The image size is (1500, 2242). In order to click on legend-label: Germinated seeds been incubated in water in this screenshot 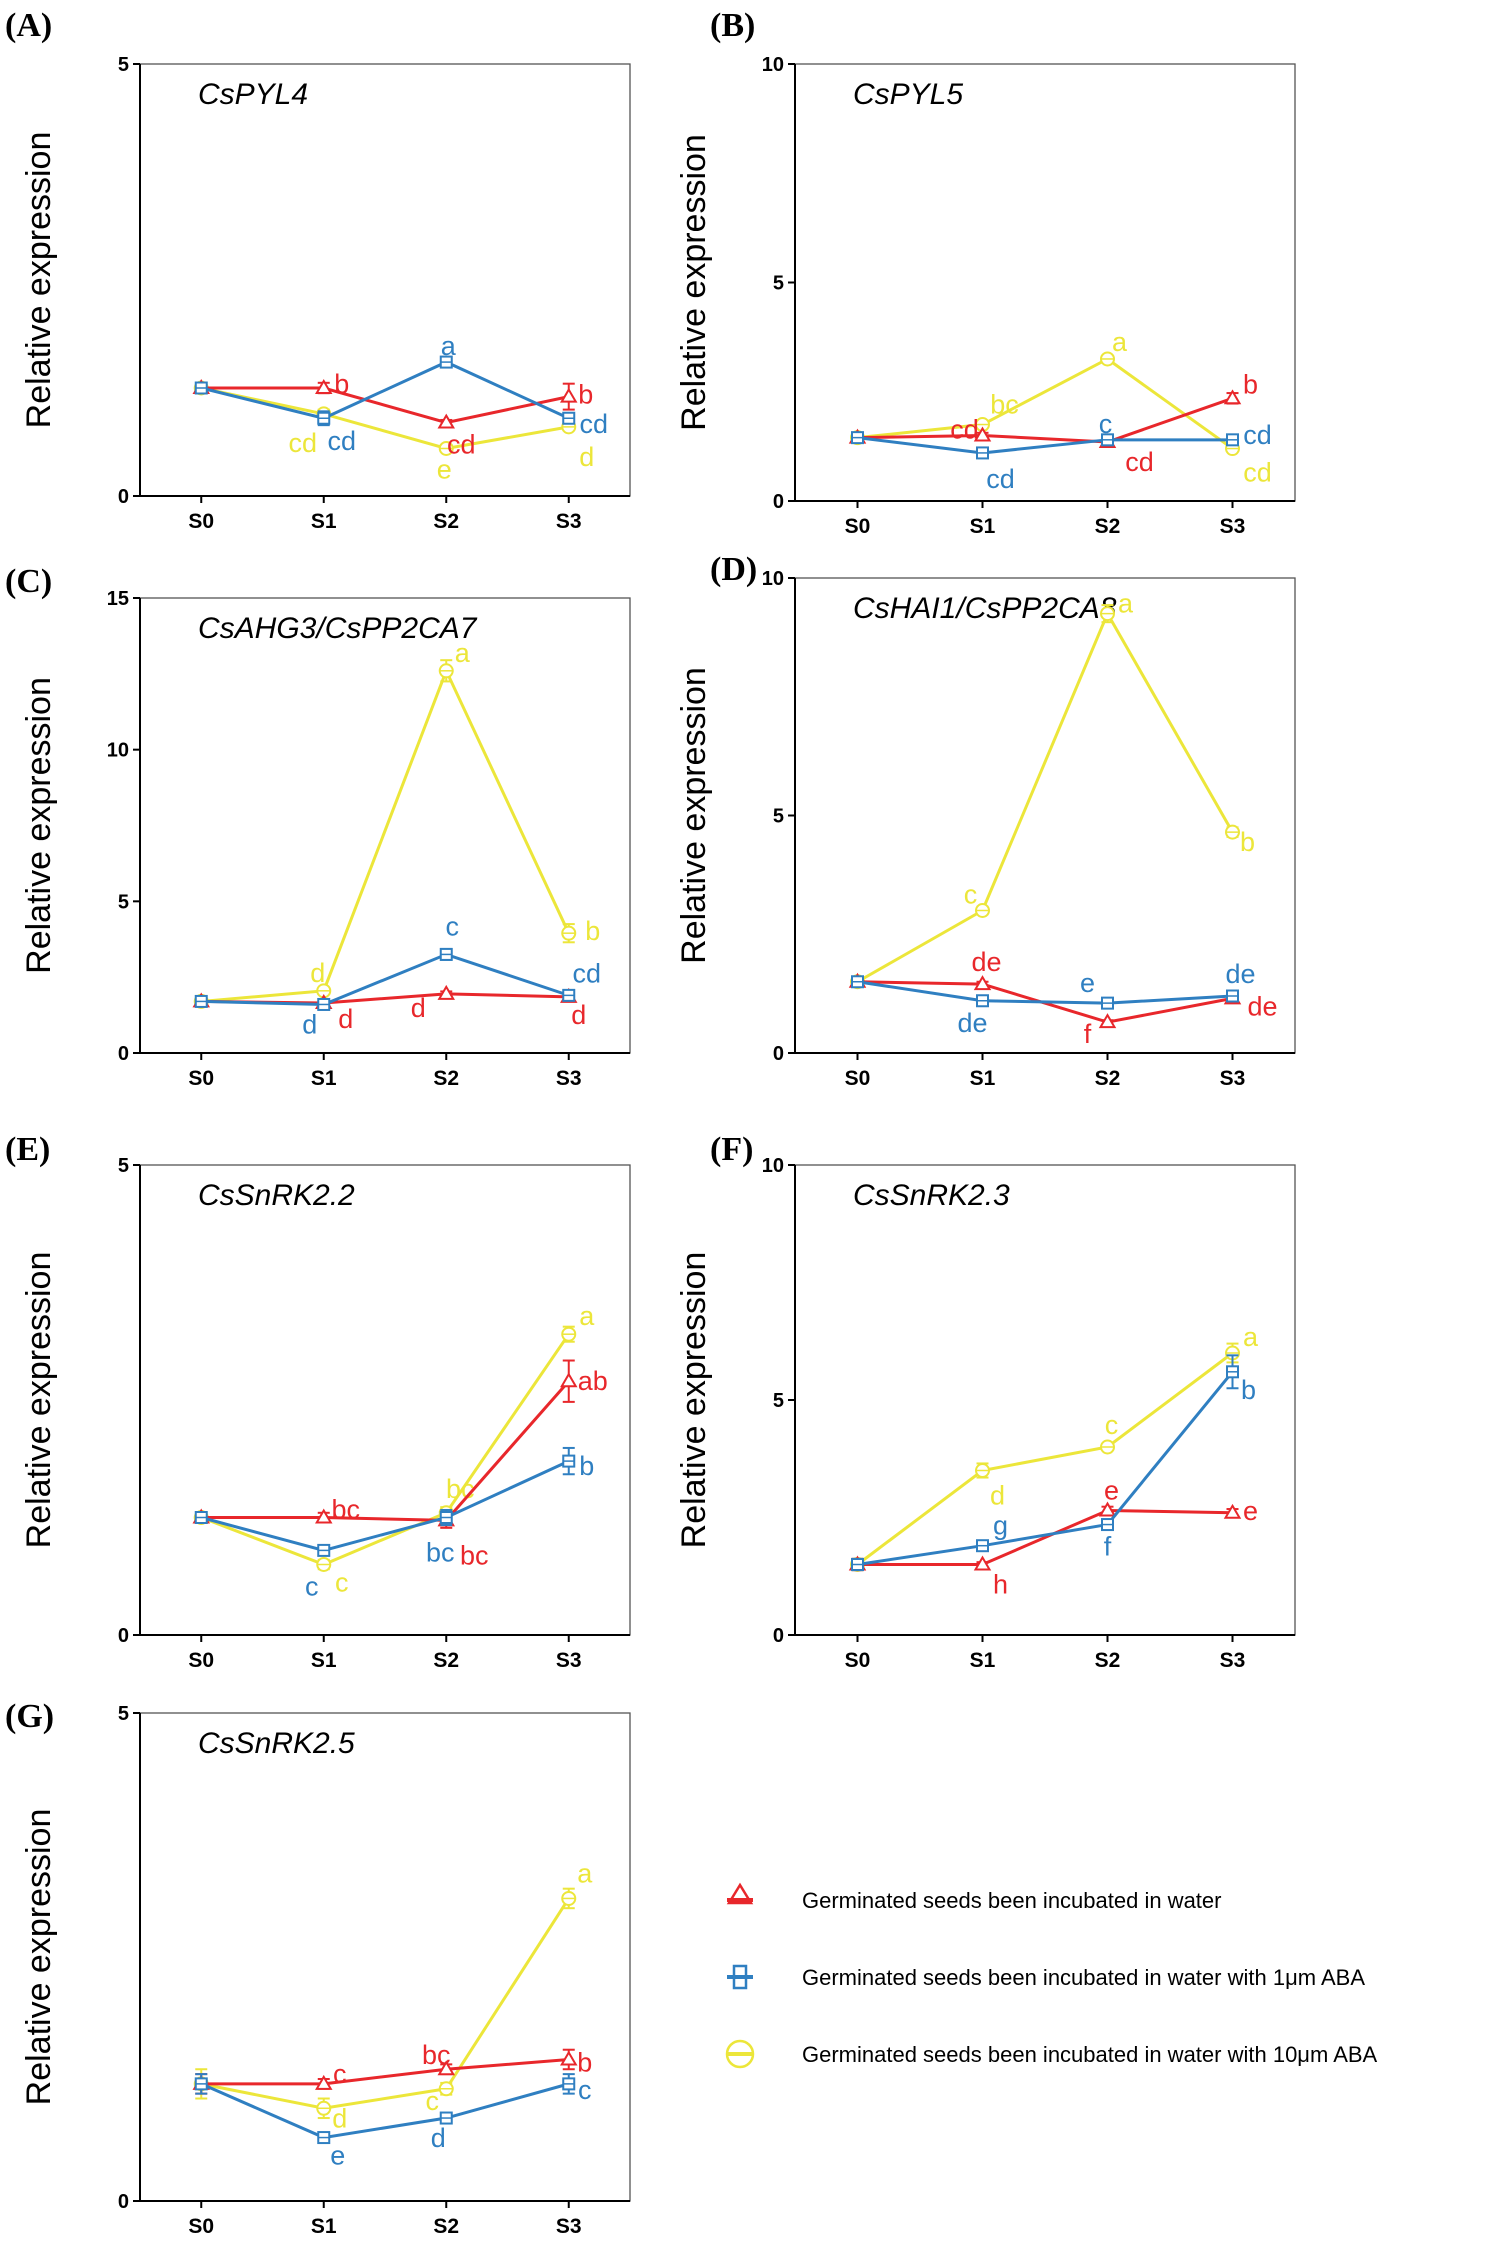, I will do `click(1011, 1900)`.